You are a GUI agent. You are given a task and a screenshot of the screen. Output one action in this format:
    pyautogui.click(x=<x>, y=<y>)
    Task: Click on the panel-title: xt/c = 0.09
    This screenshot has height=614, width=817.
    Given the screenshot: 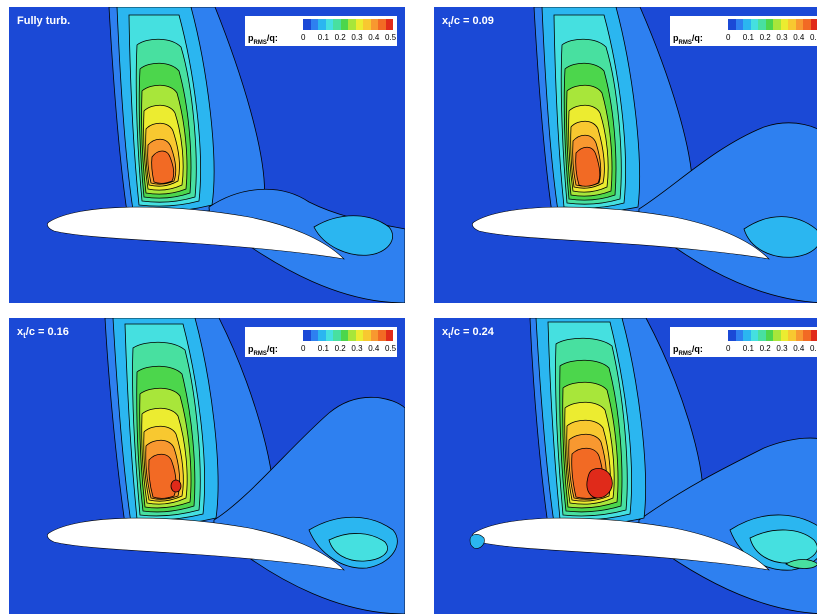 What is the action you would take?
    pyautogui.click(x=468, y=22)
    